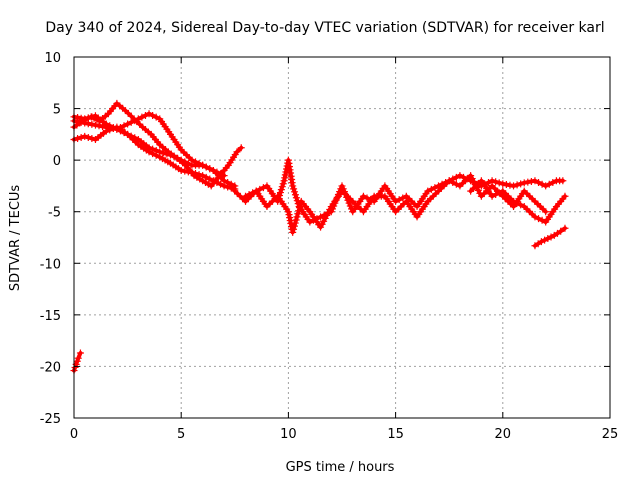  I want to click on x-tick-label: 0, so click(74, 434).